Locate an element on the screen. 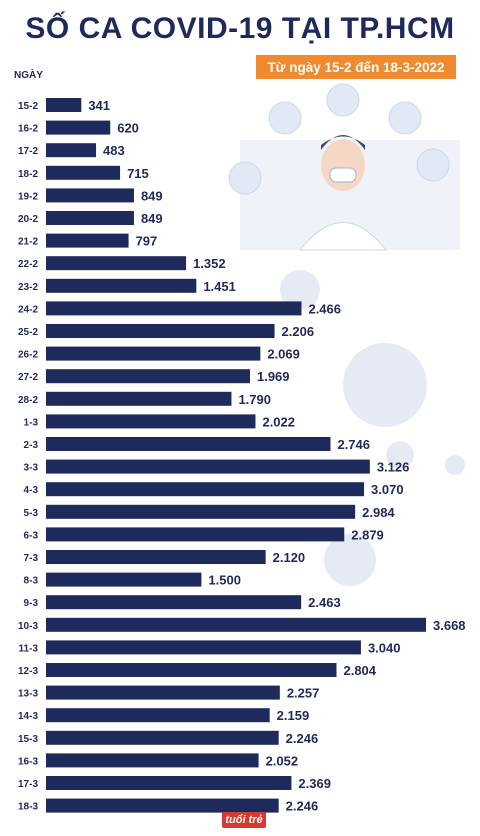 This screenshot has height=836, width=480. category-label: 22-2 is located at coordinates (28, 264).